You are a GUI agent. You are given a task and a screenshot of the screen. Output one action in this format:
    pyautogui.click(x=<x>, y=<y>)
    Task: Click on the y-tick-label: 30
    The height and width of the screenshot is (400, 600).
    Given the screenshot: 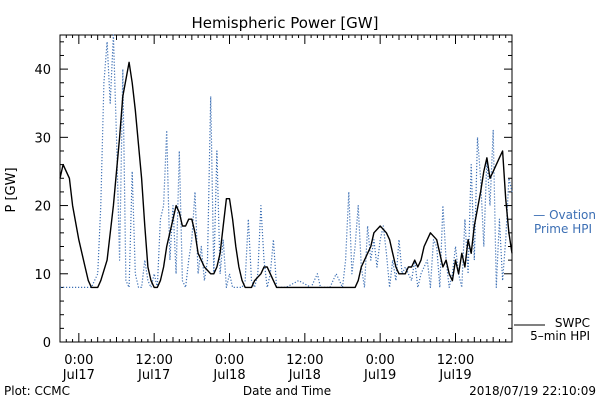 What is the action you would take?
    pyautogui.click(x=42, y=138)
    